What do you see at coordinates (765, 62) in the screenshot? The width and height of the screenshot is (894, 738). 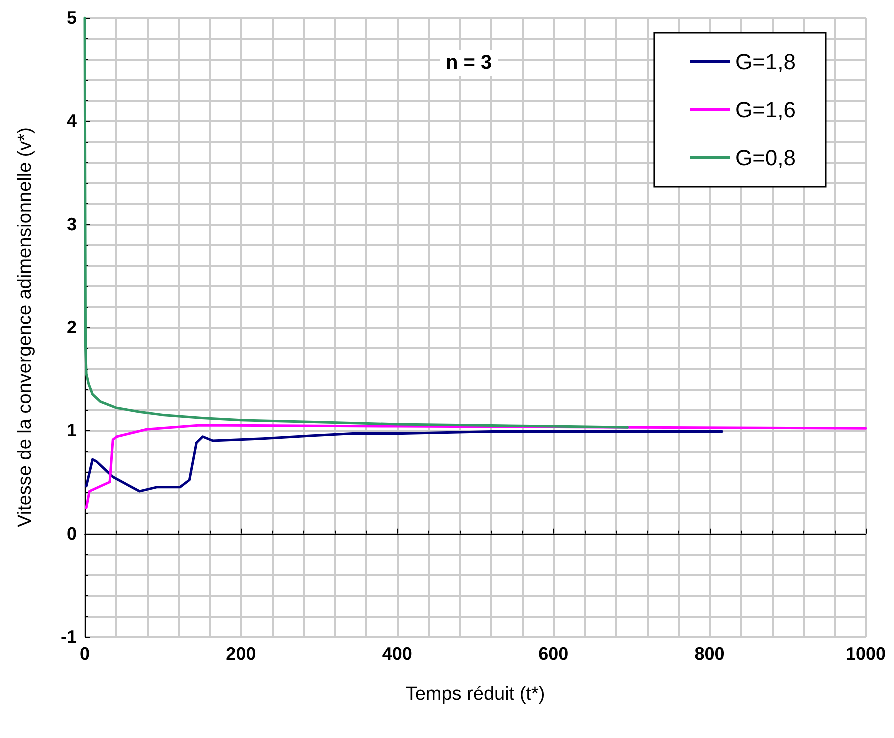 I see `legend-label: G=1,8` at bounding box center [765, 62].